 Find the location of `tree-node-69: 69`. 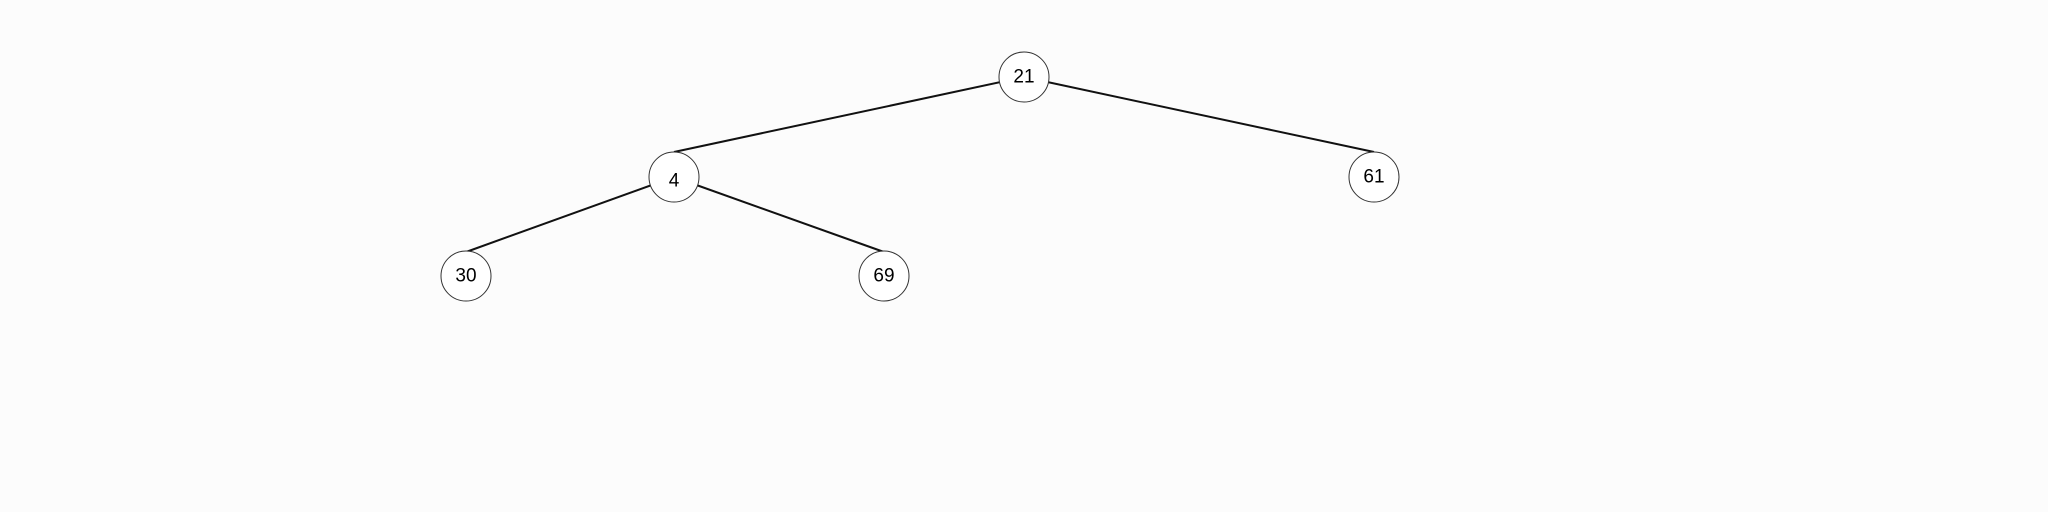

tree-node-69: 69 is located at coordinates (884, 276).